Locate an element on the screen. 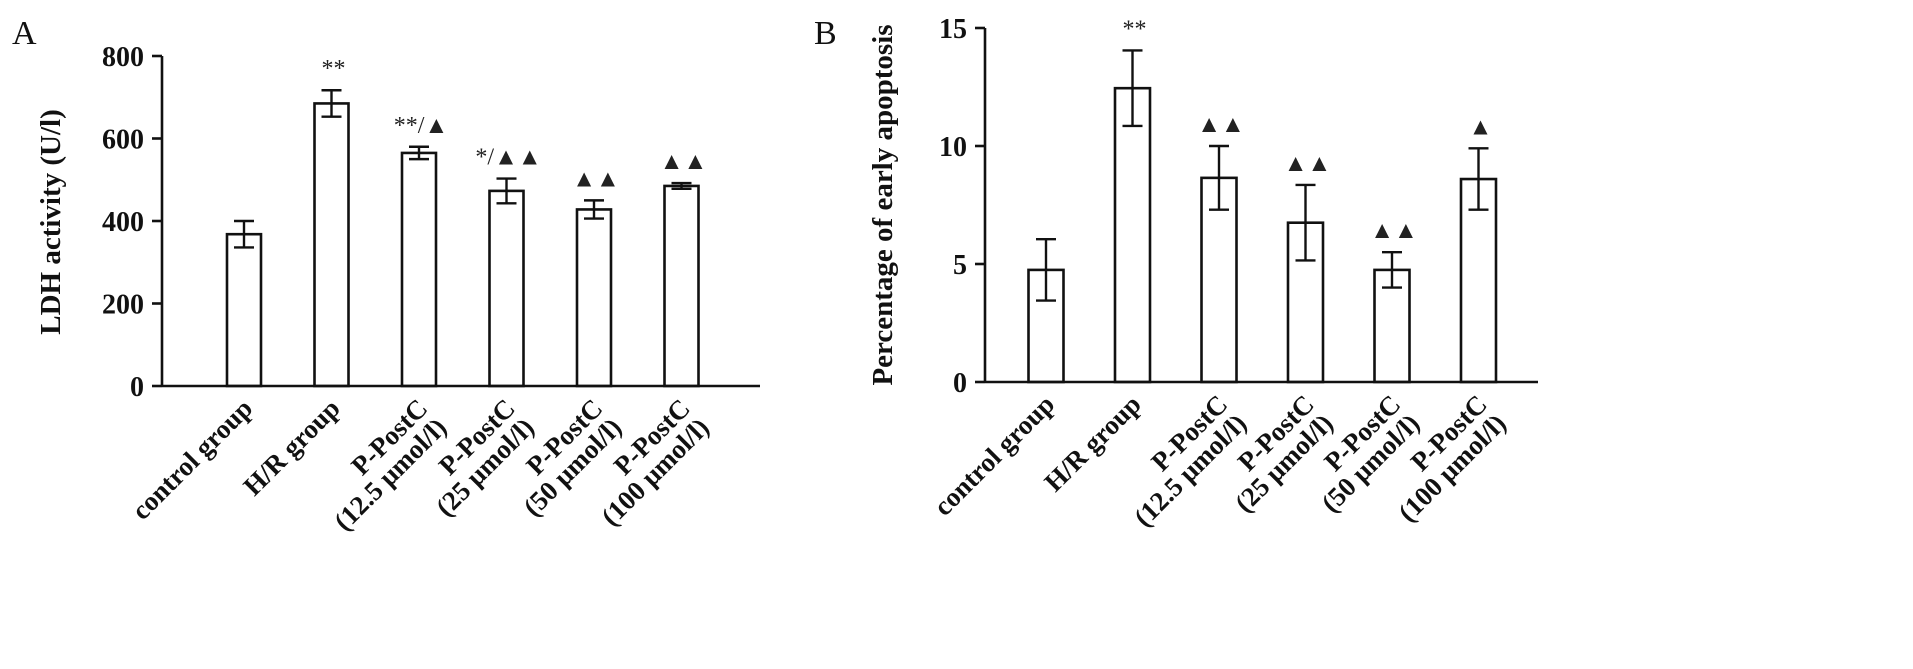 The width and height of the screenshot is (1913, 669). panel-b-bars is located at coordinates (1262, 235).